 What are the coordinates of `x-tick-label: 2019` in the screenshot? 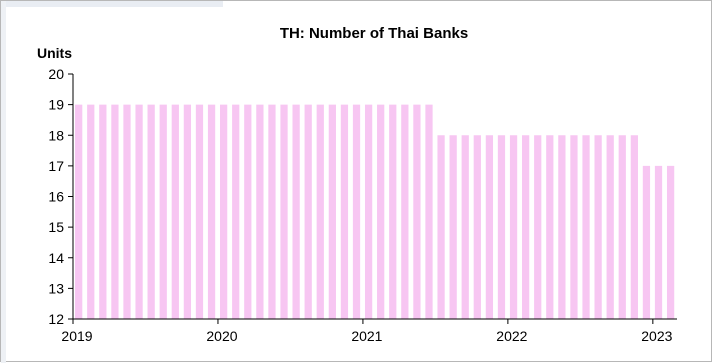 It's located at (76, 336).